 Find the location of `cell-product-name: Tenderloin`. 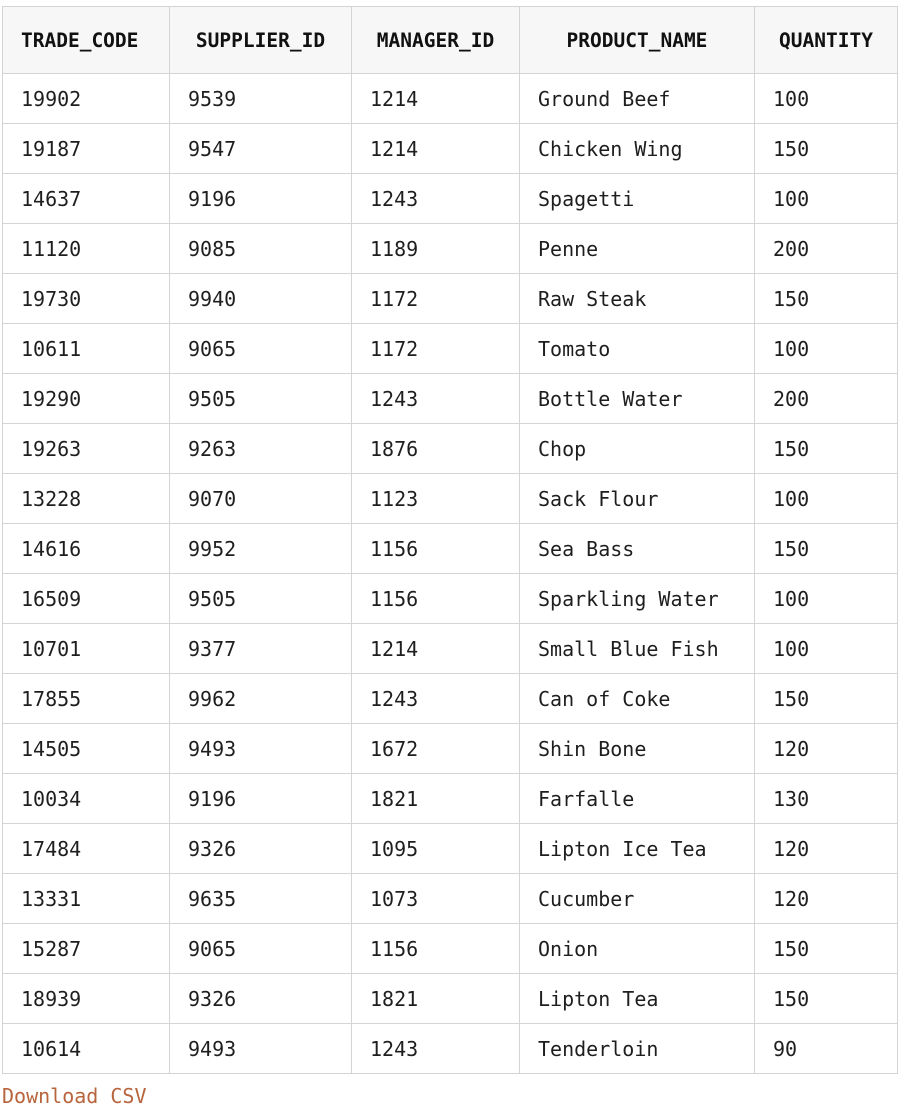

cell-product-name: Tenderloin is located at coordinates (637, 1048).